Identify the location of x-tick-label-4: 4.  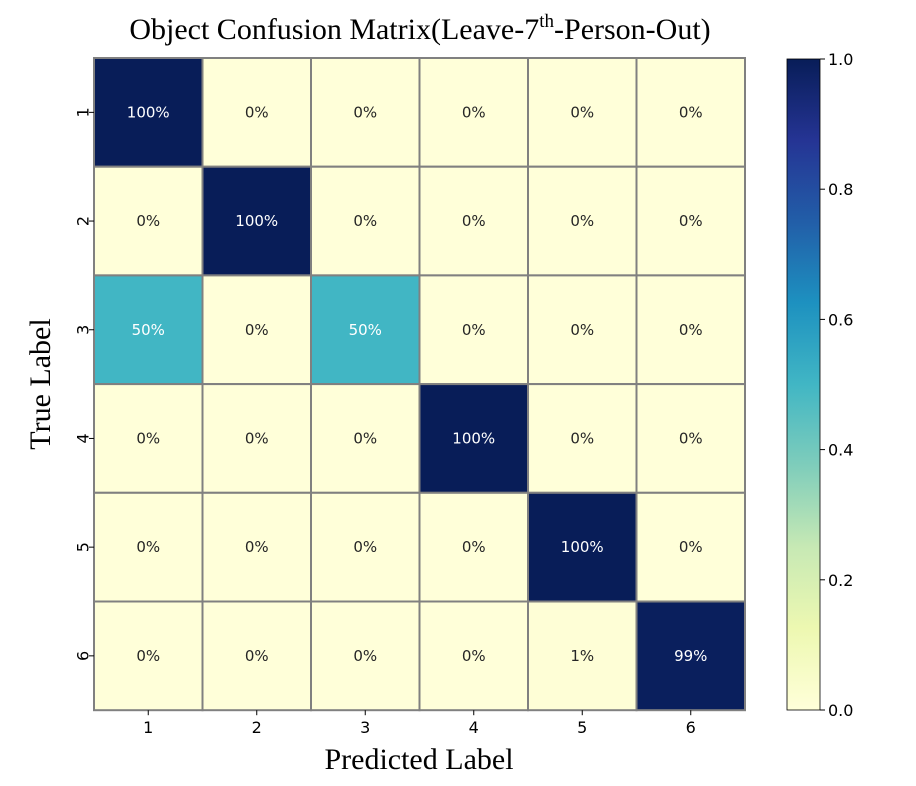
(474, 727).